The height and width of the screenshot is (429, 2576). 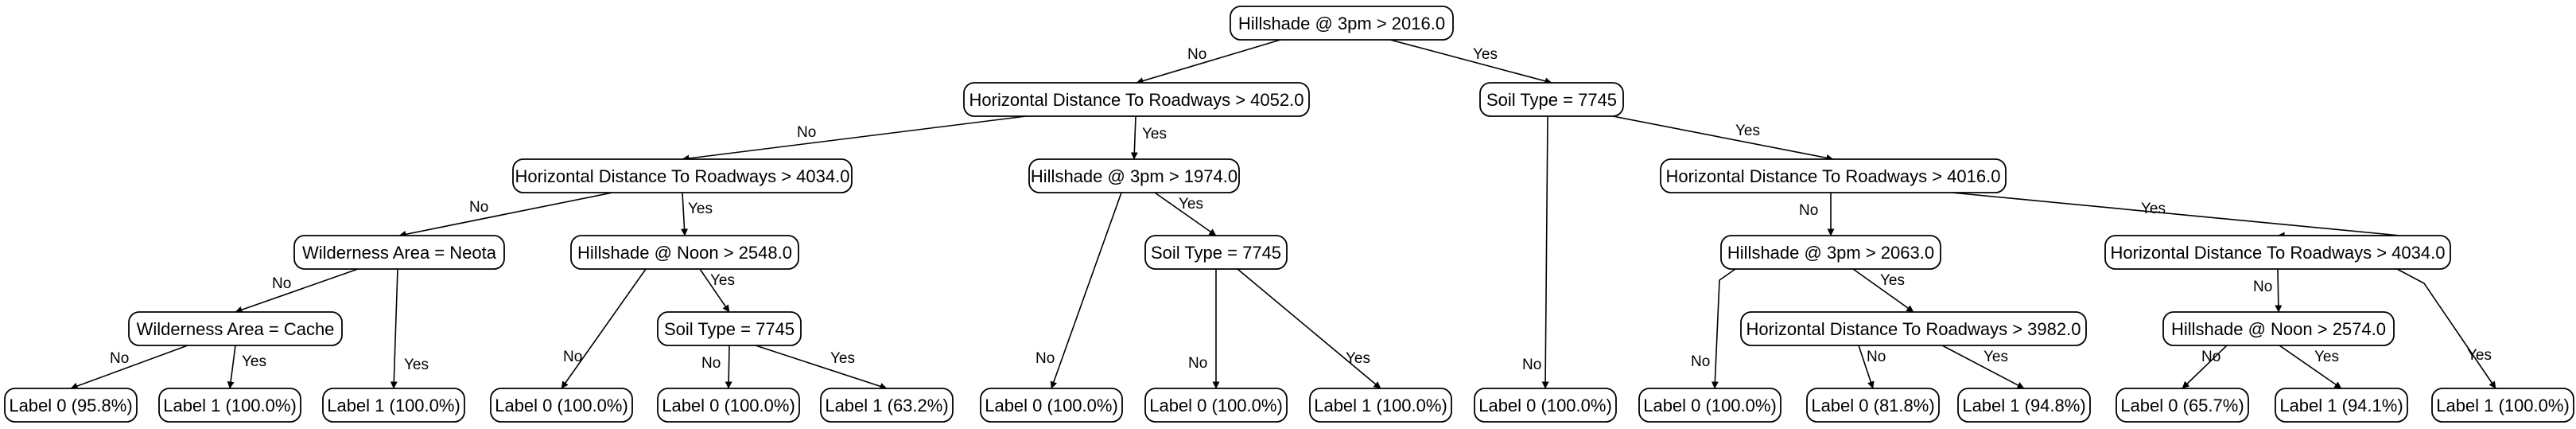 I want to click on edge-n4-n8-arrow, so click(x=1185, y=214).